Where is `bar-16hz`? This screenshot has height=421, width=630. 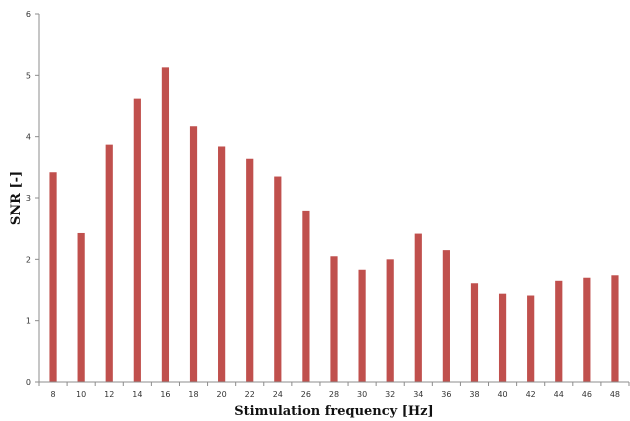 bar-16hz is located at coordinates (165, 225).